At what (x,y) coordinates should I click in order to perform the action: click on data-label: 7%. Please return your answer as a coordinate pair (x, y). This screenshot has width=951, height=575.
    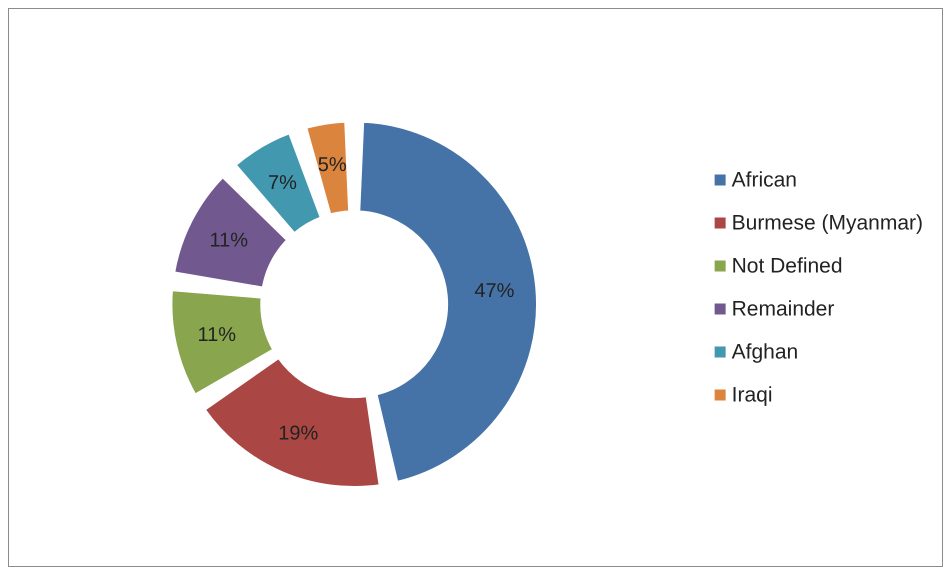
    Looking at the image, I should click on (283, 183).